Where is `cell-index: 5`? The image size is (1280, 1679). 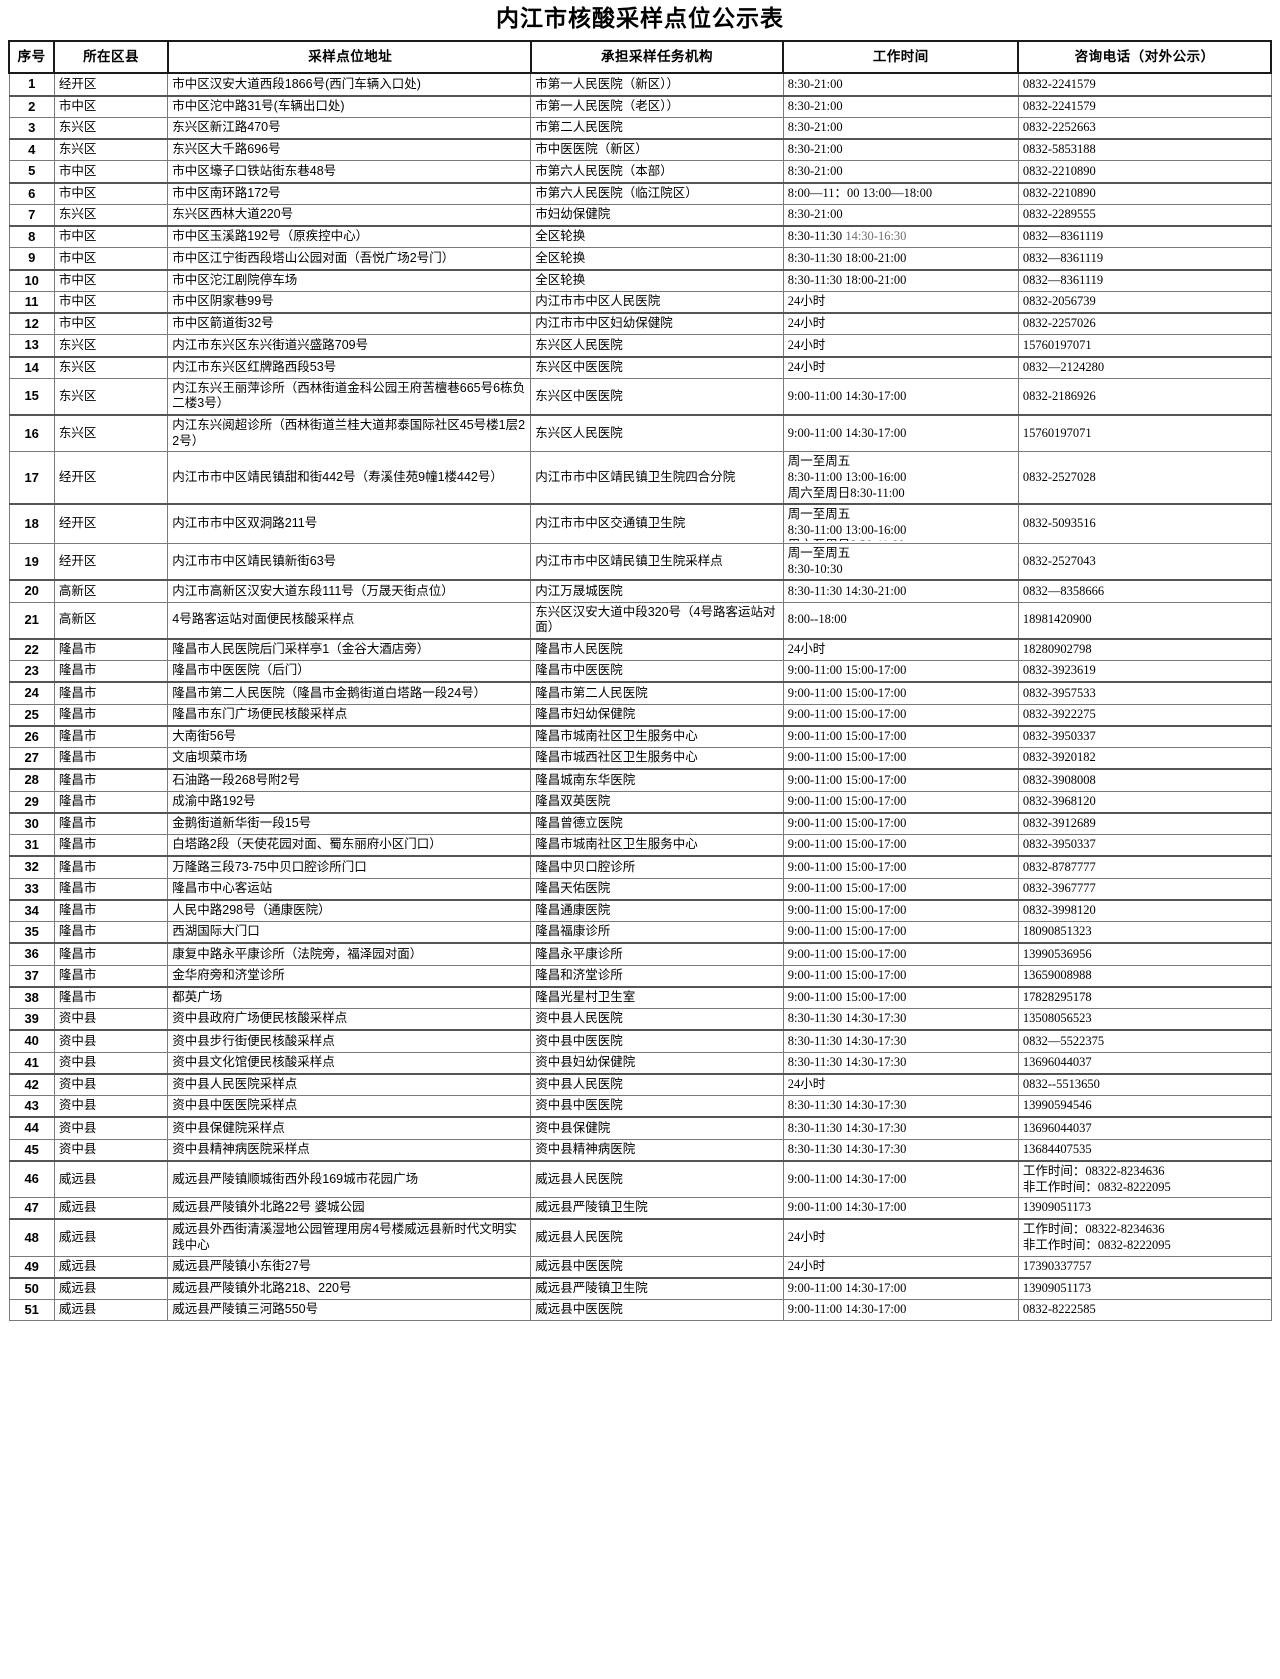
cell-index: 5 is located at coordinates (31, 172).